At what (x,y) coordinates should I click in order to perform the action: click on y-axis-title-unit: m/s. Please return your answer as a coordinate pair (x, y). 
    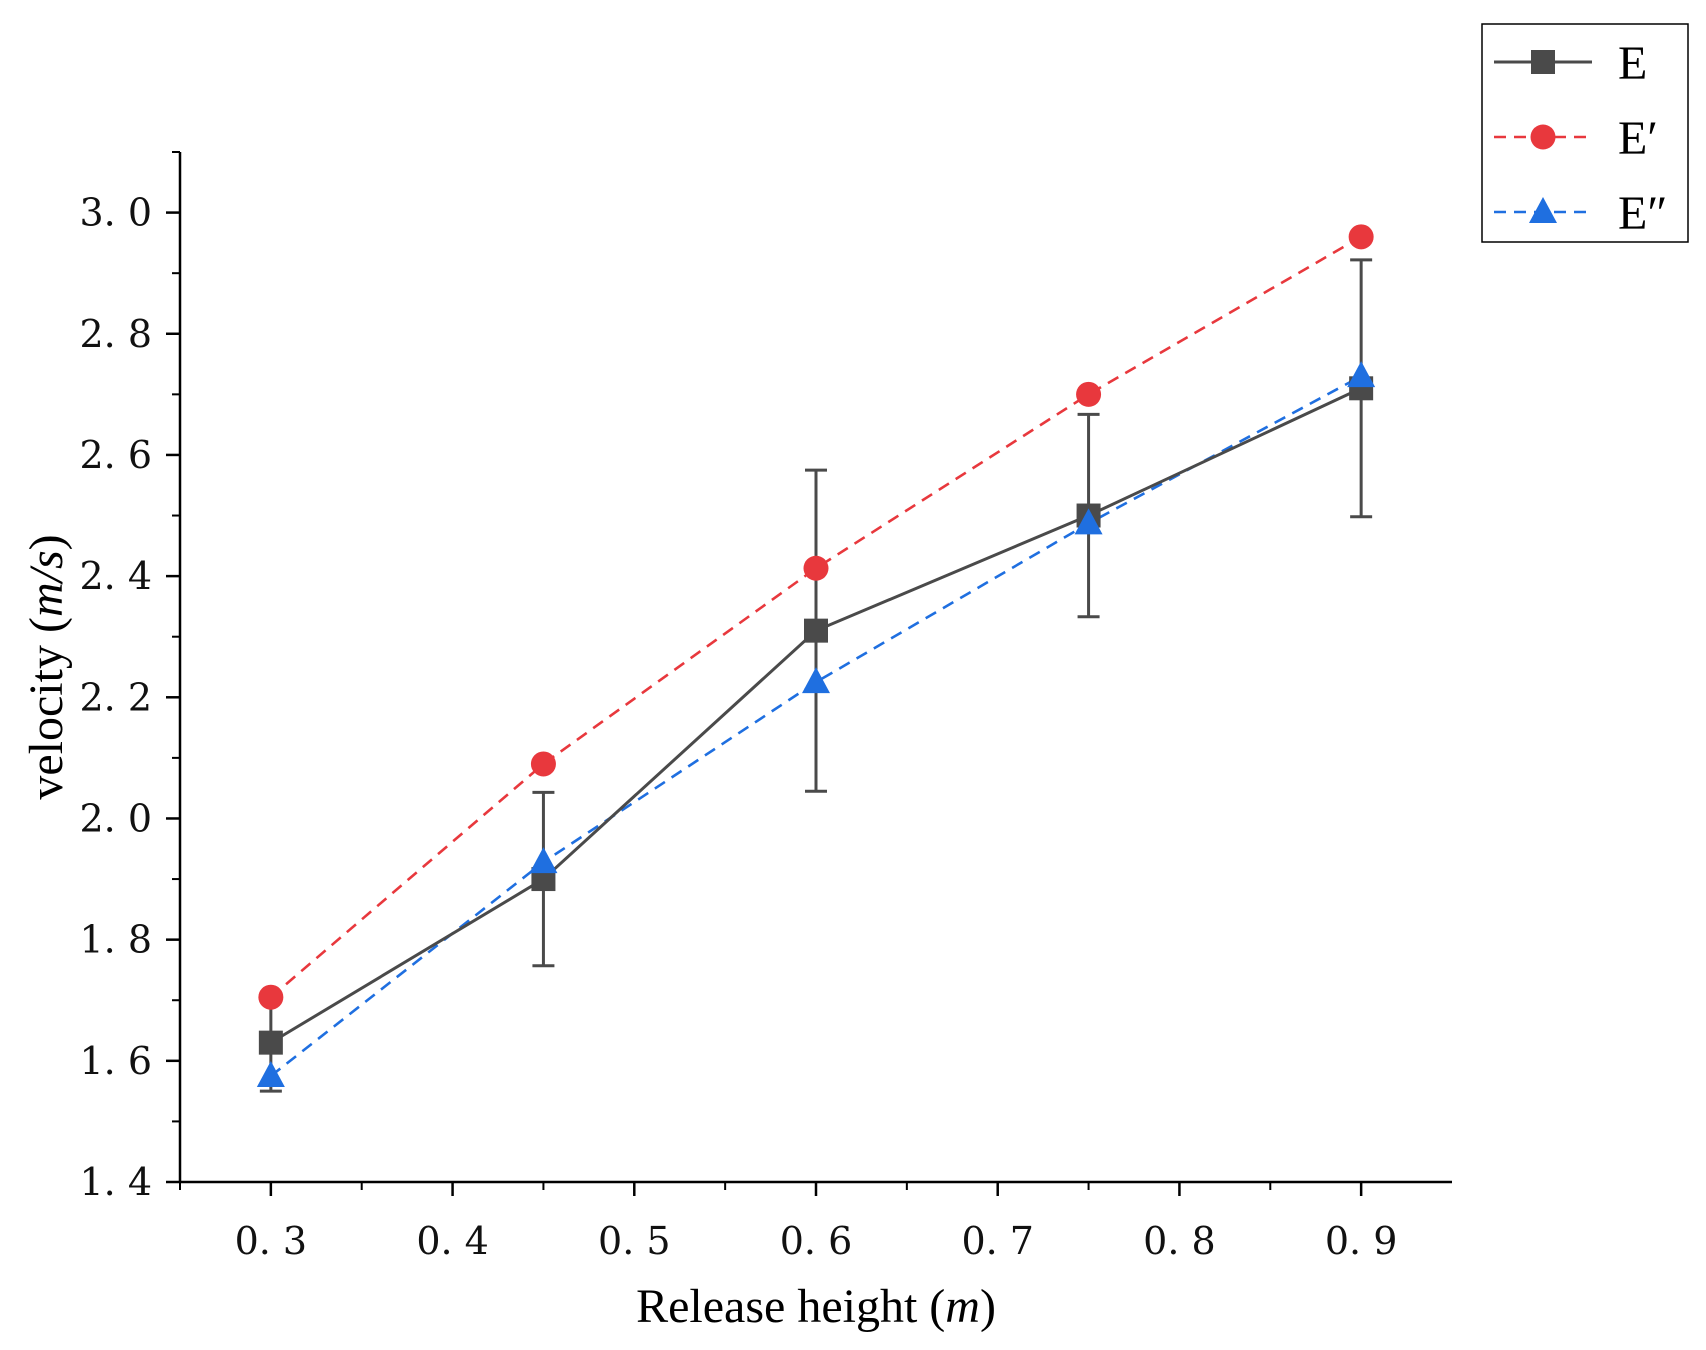
    Looking at the image, I should click on (46, 583).